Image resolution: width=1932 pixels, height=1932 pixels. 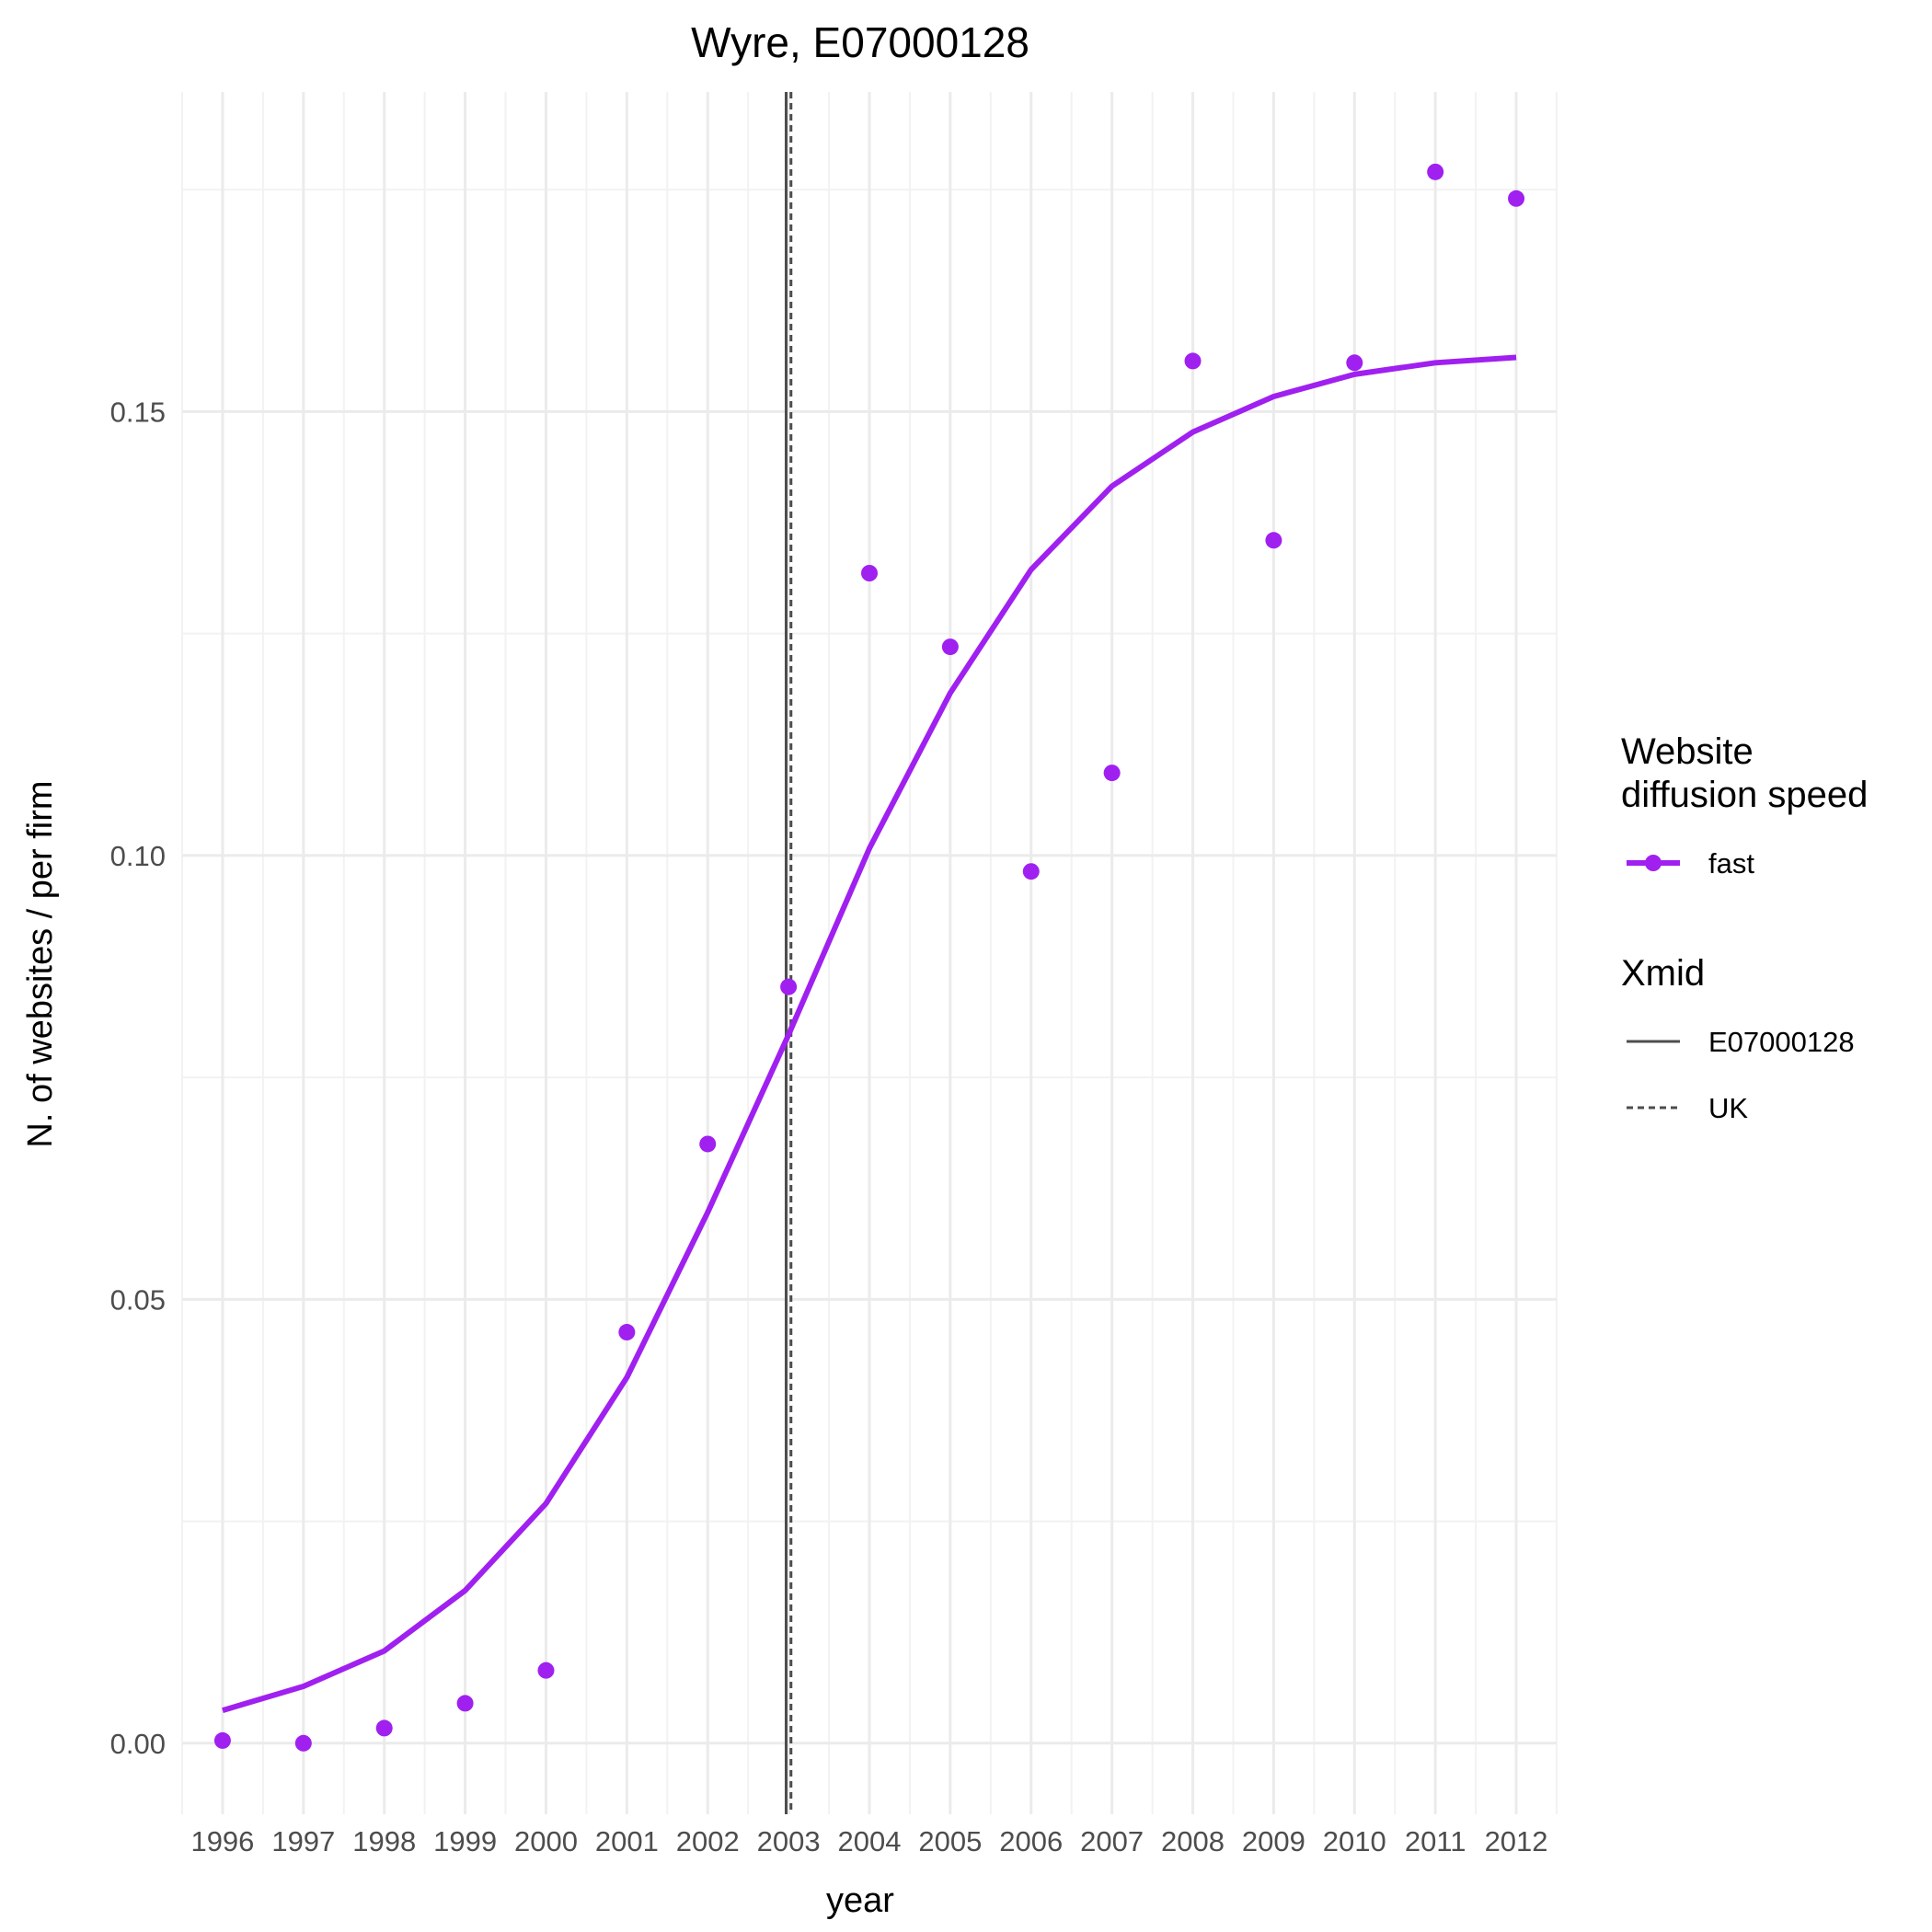 I want to click on legend-label: E07000128, so click(x=1781, y=1042).